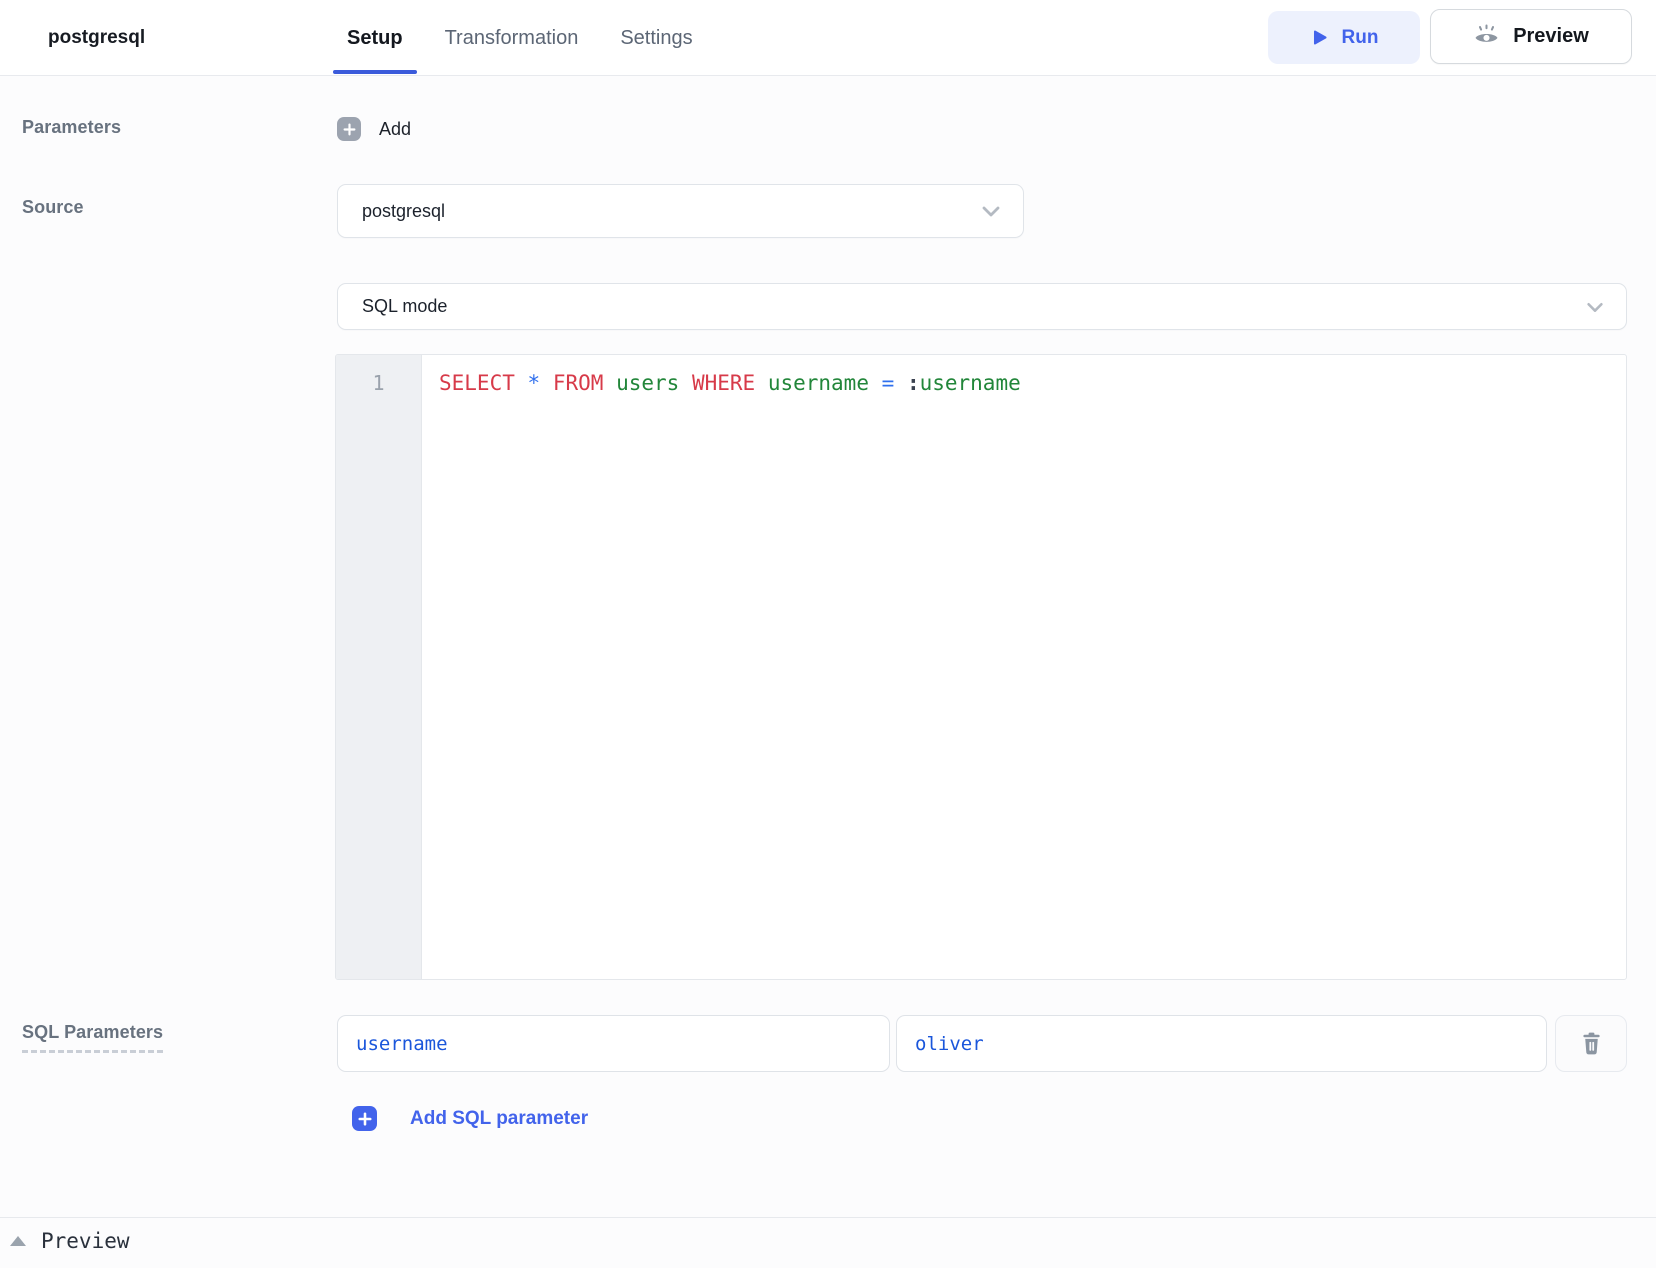 Image resolution: width=1656 pixels, height=1268 pixels. What do you see at coordinates (379, 667) in the screenshot?
I see `editor-gutter: 1` at bounding box center [379, 667].